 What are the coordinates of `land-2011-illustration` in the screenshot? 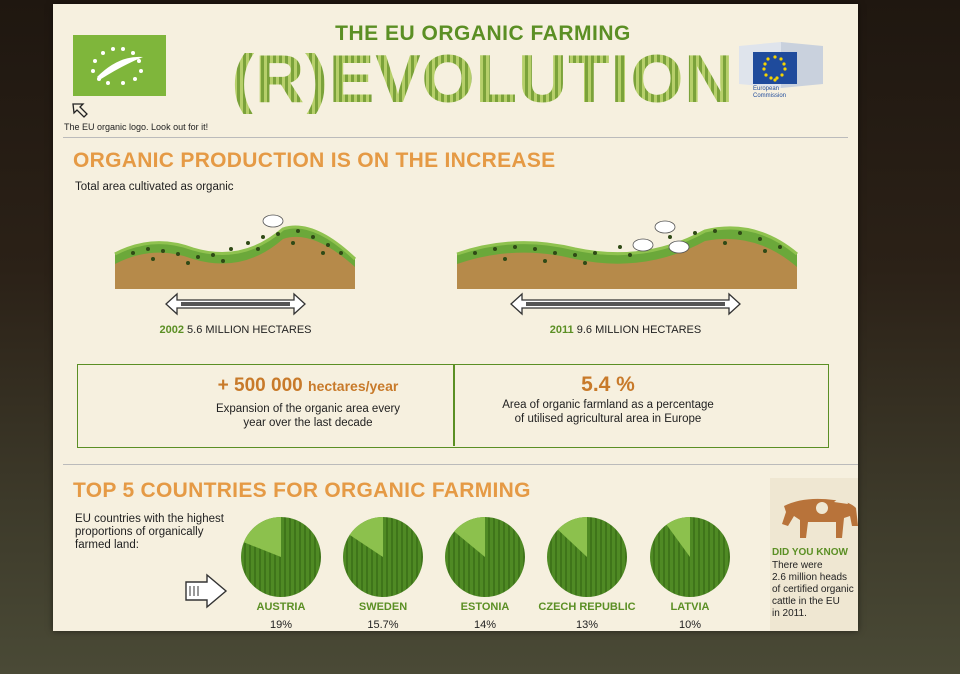 It's located at (627, 254).